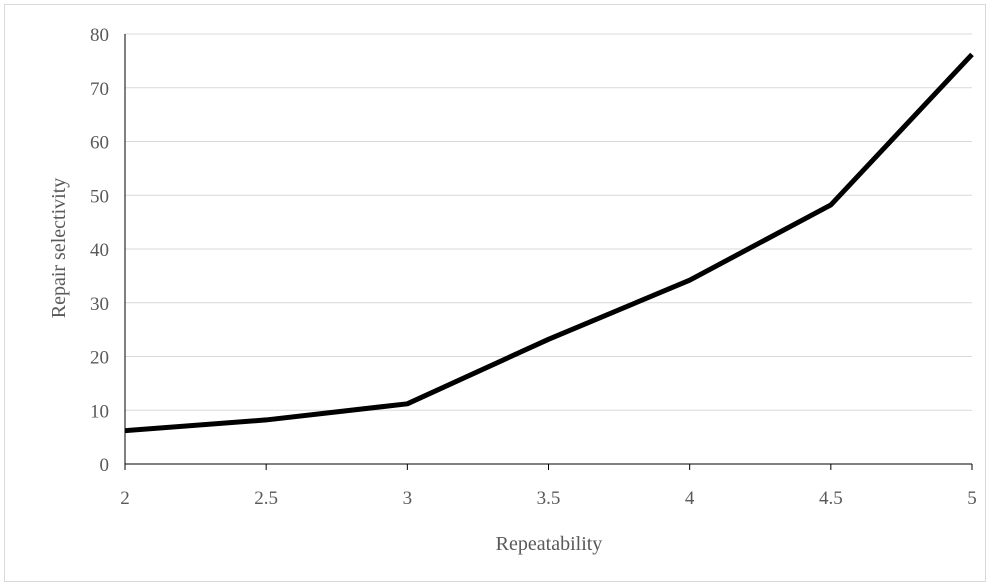 This screenshot has height=588, width=992. What do you see at coordinates (99, 196) in the screenshot?
I see `y-tick-label: 50` at bounding box center [99, 196].